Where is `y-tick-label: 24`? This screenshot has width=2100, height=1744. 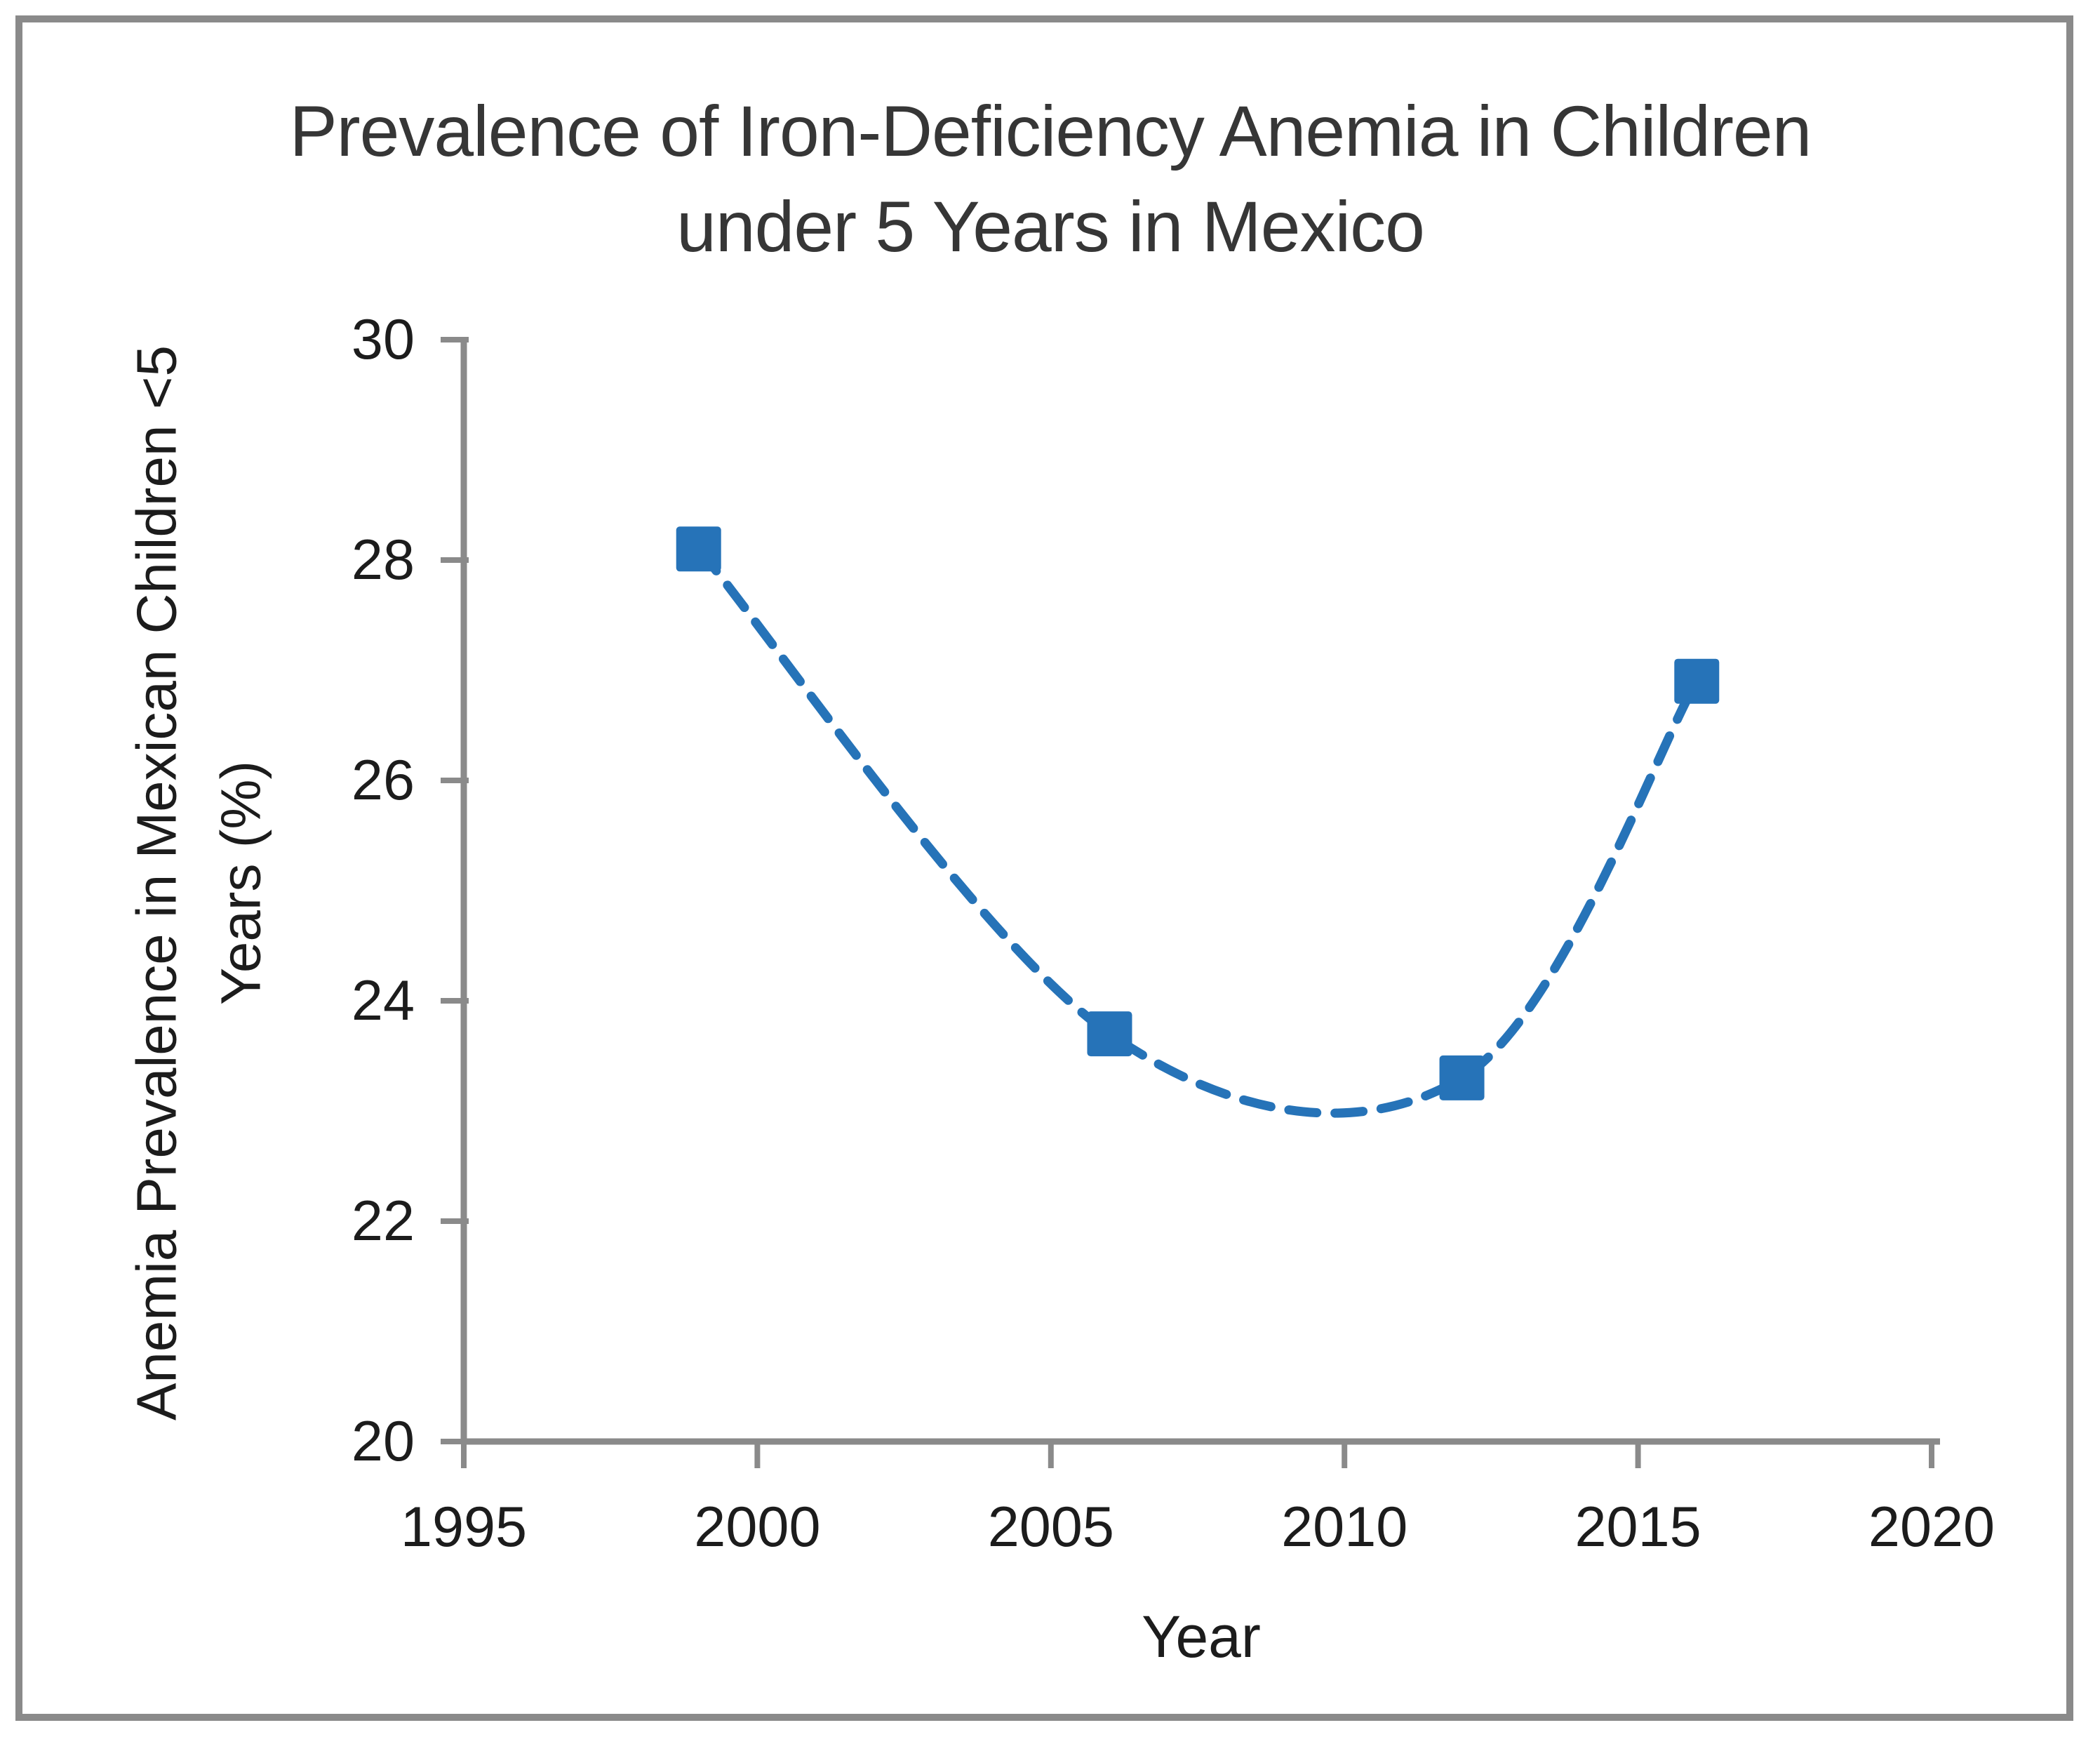
y-tick-label: 24 is located at coordinates (383, 1000).